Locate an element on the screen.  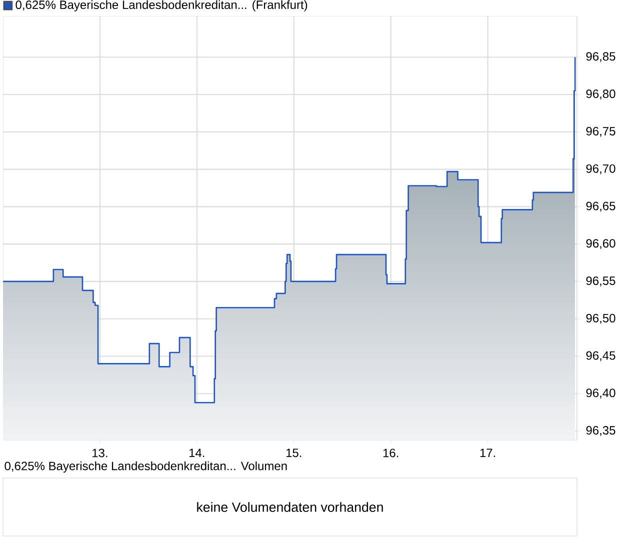
y-tick-label: 96,50 is located at coordinates (601, 319).